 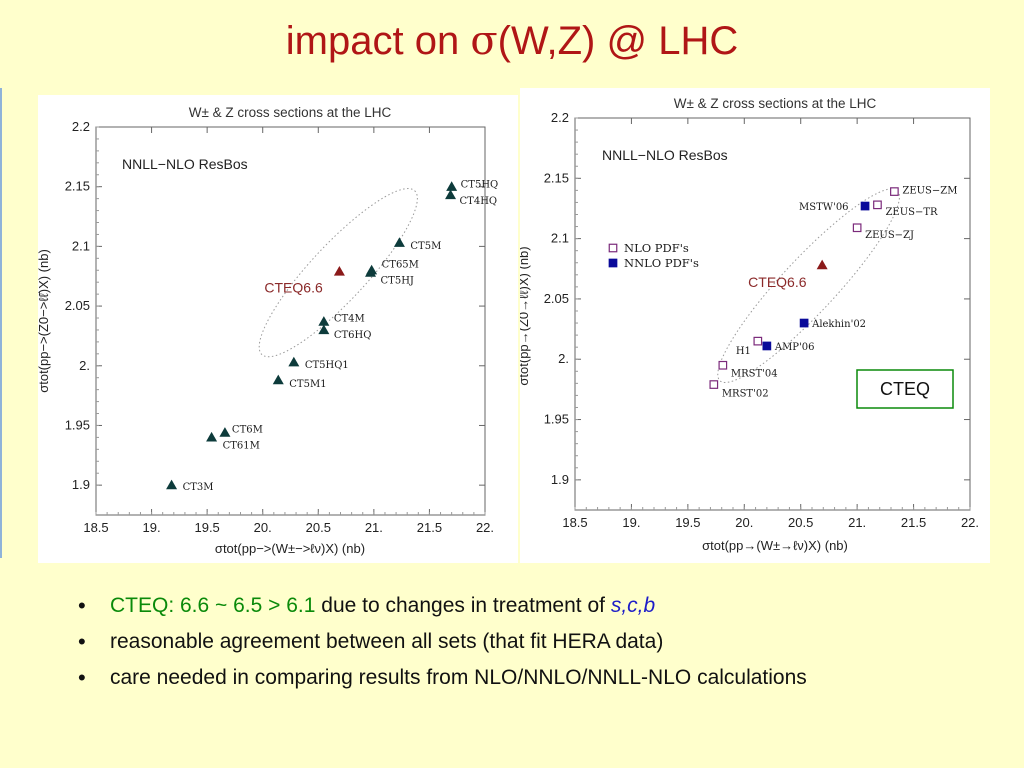 What do you see at coordinates (794, 347) in the screenshot?
I see `point-label: AMP'06` at bounding box center [794, 347].